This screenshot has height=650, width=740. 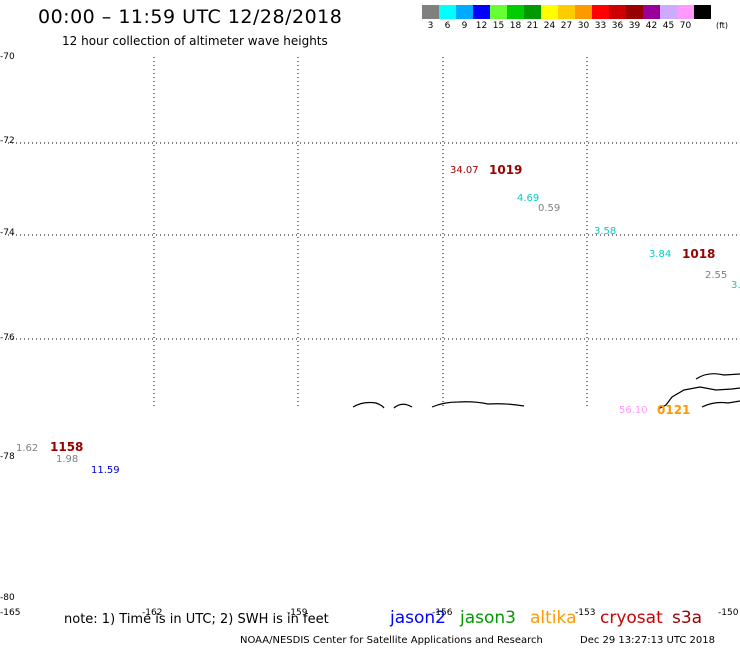 I want to click on map-title: 00:00 – 11:59 UTC 12/28/2018, so click(x=190, y=17).